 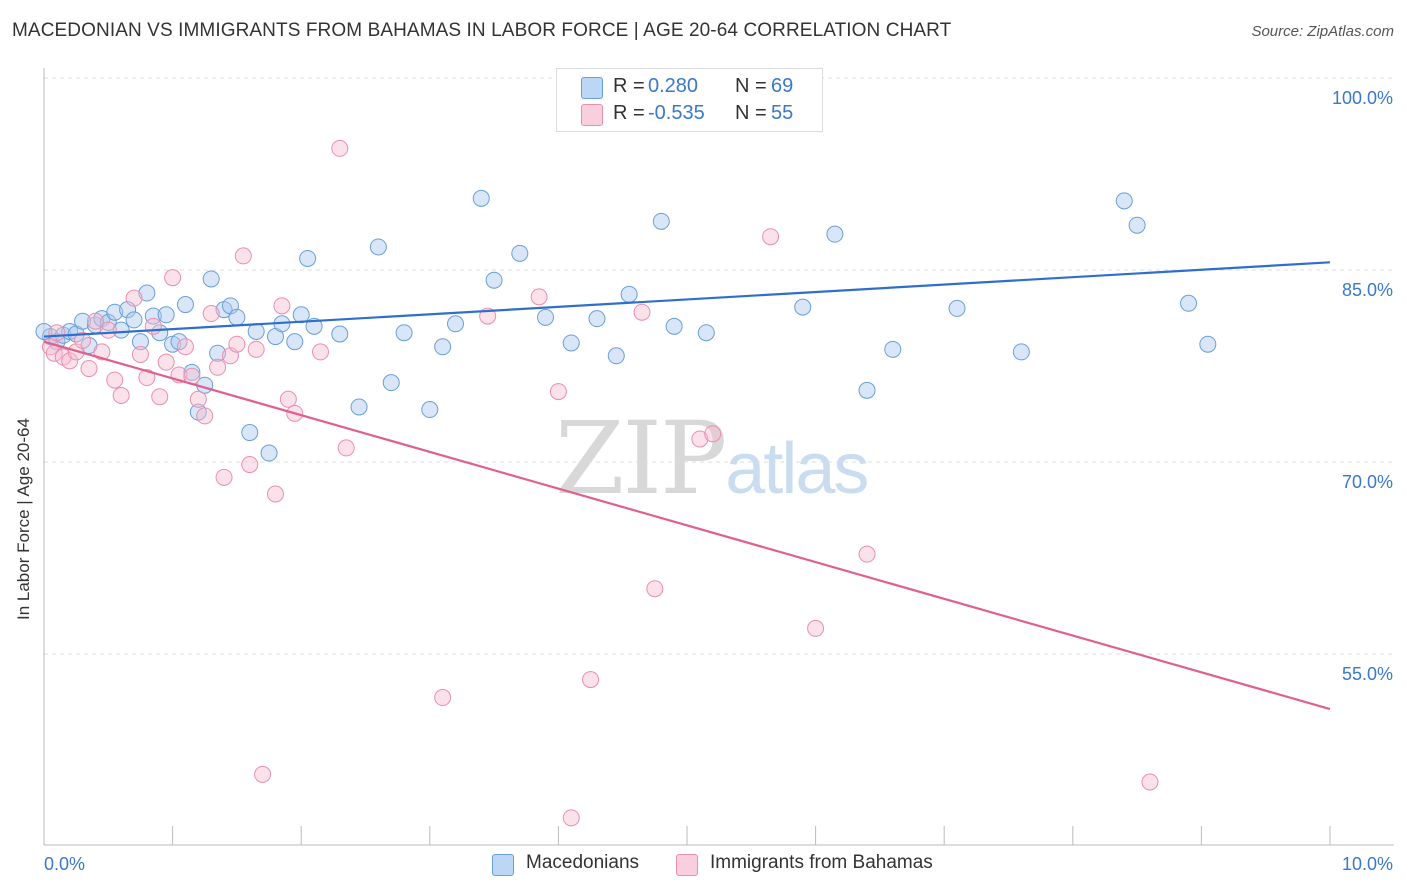 I want to click on r-value: -0.535, so click(x=676, y=113).